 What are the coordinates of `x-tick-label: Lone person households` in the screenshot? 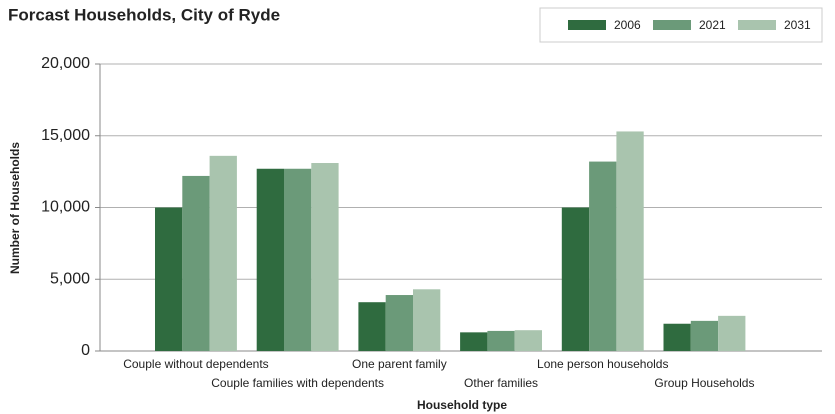 It's located at (602, 364).